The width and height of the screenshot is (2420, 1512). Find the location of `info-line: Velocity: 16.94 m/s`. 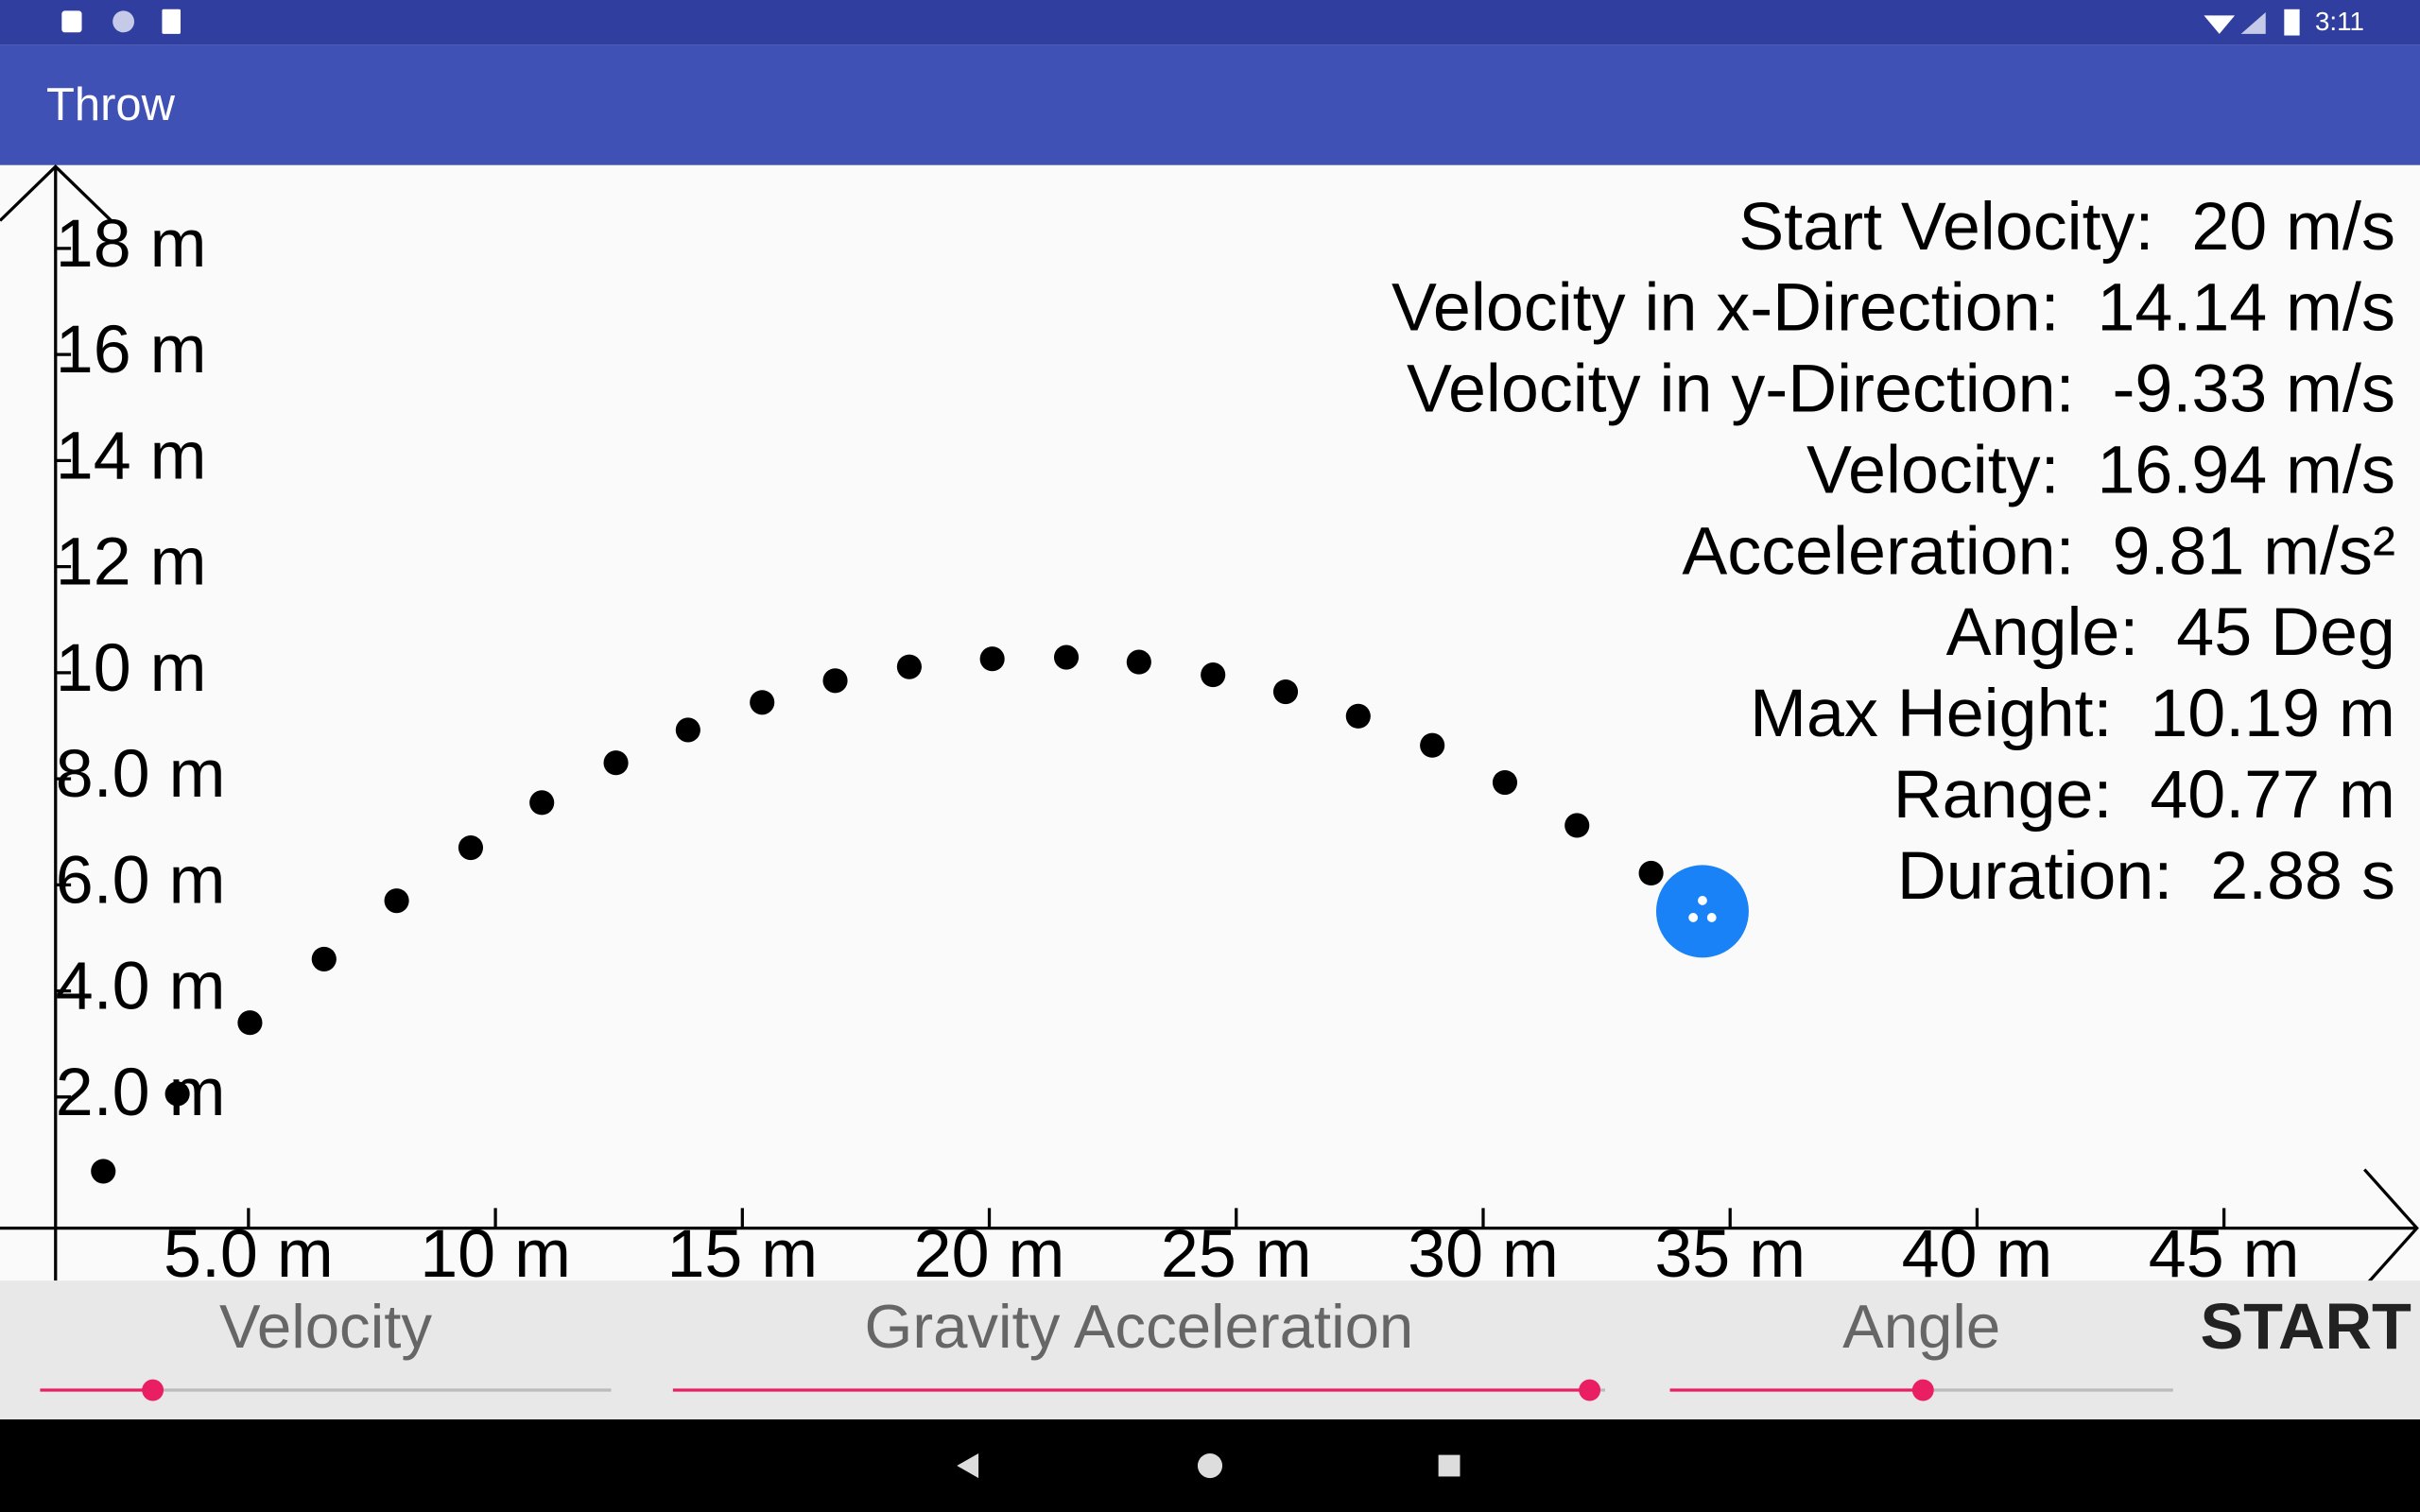

info-line: Velocity: 16.94 m/s is located at coordinates (2100, 469).